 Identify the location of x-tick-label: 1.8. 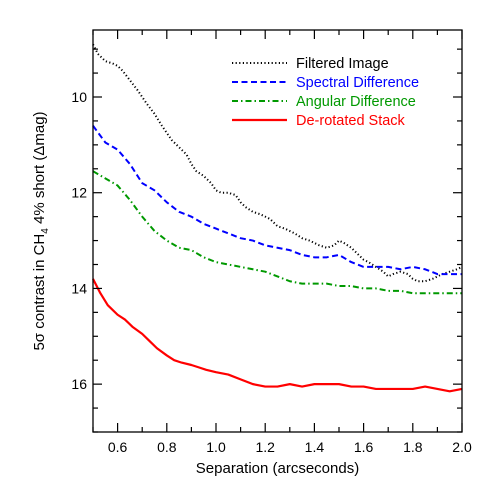
(413, 447).